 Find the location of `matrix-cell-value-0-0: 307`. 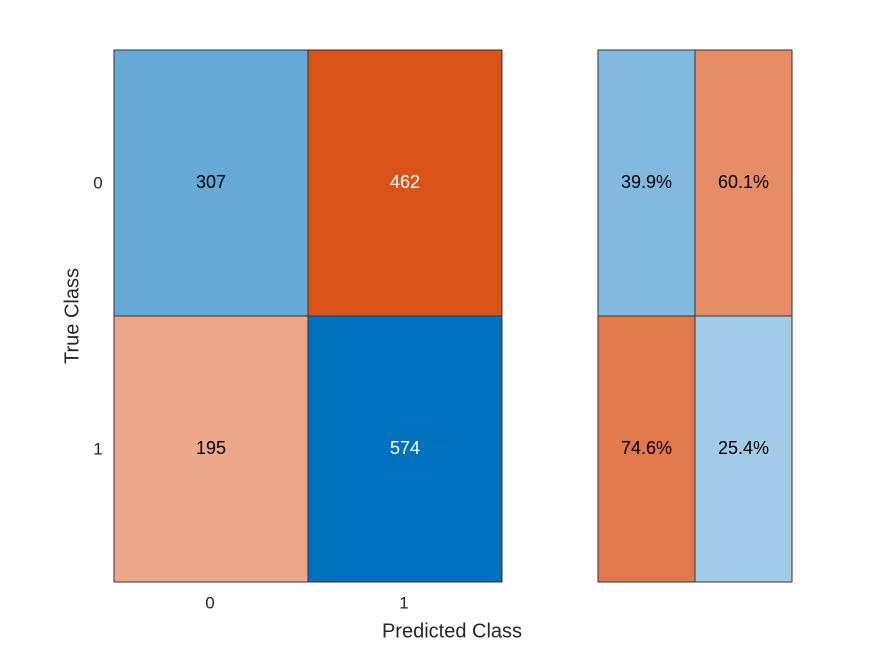

matrix-cell-value-0-0: 307 is located at coordinates (211, 182).